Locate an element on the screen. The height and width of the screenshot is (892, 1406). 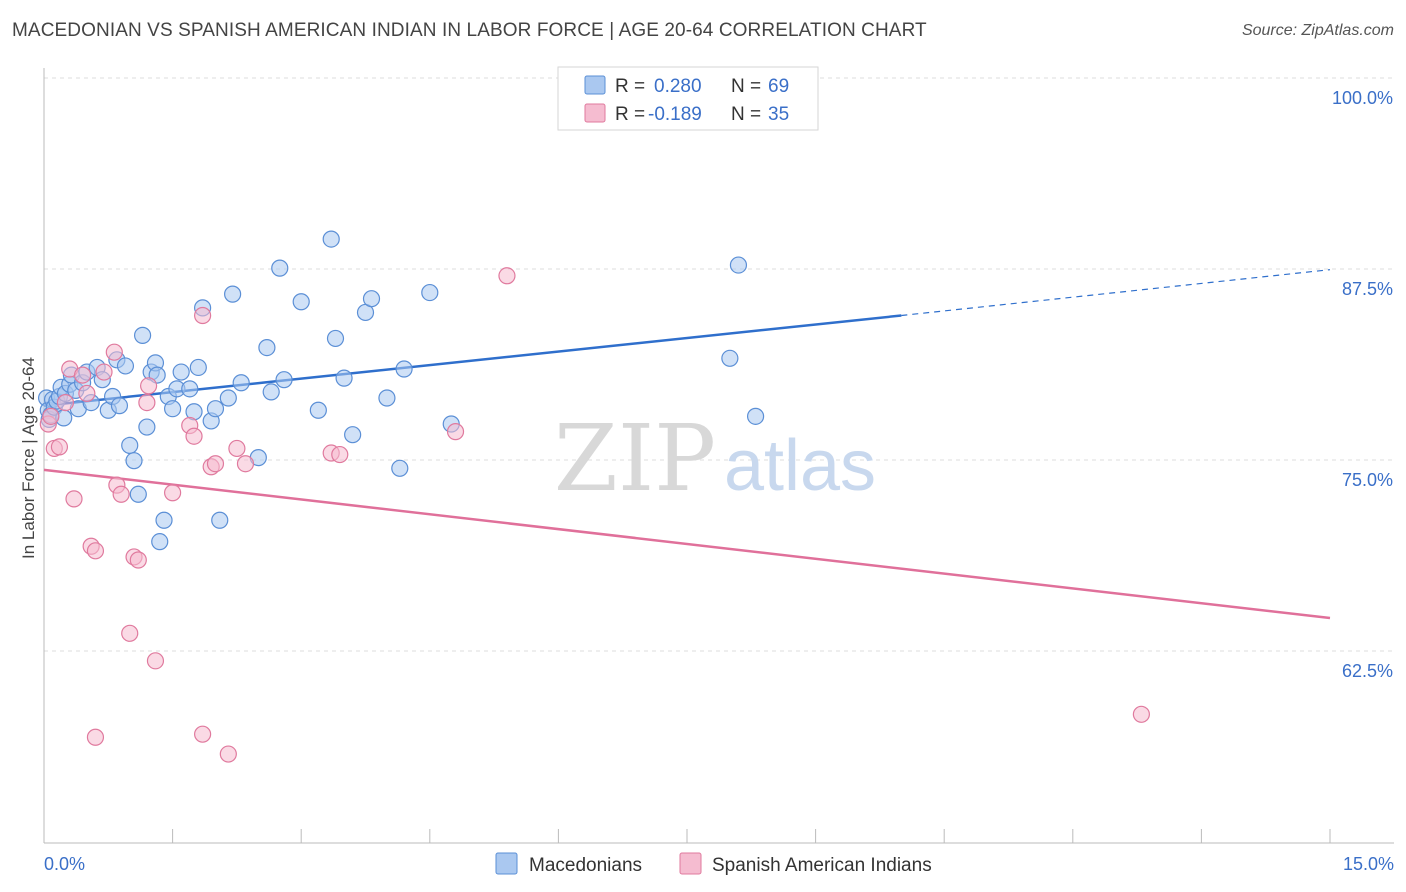
y-tick-label-0: 62.5% is located at coordinates (1367, 671).